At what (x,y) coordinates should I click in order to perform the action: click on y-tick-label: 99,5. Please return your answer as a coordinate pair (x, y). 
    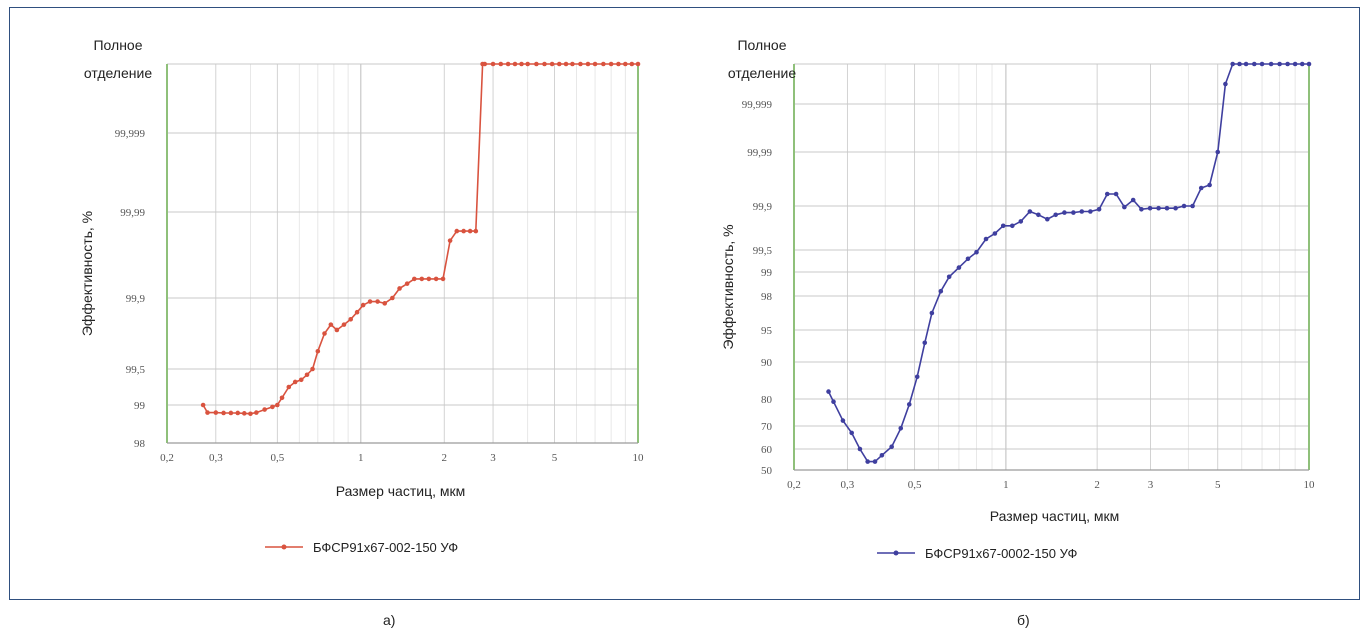
    Looking at the image, I should click on (136, 370).